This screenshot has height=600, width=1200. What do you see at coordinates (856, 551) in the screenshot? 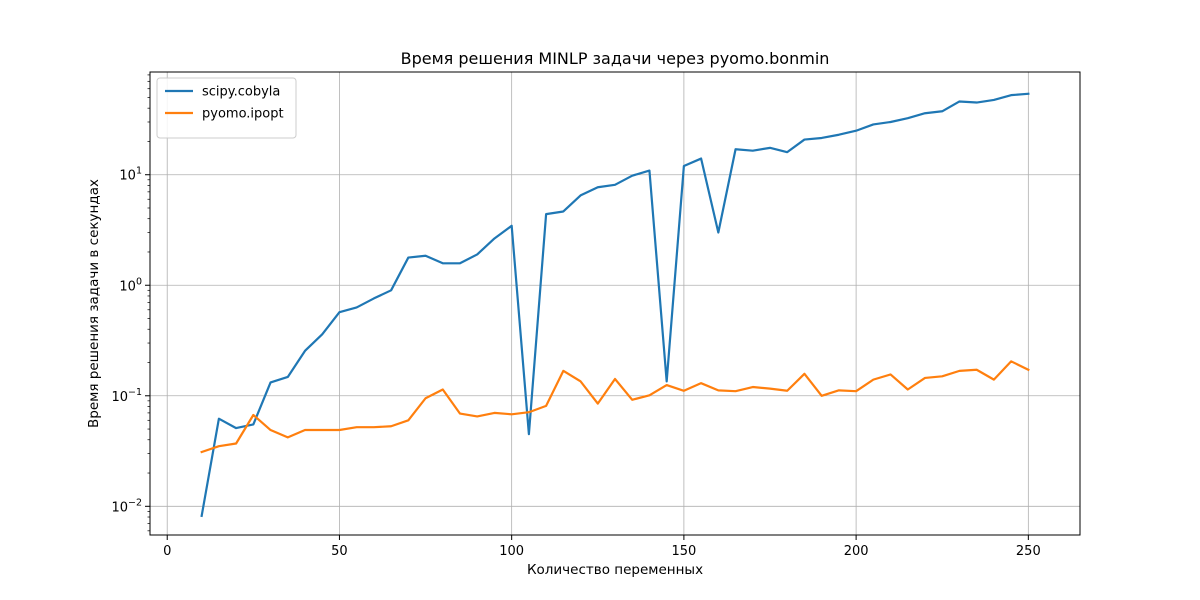
I see `x-tick-label: 200` at bounding box center [856, 551].